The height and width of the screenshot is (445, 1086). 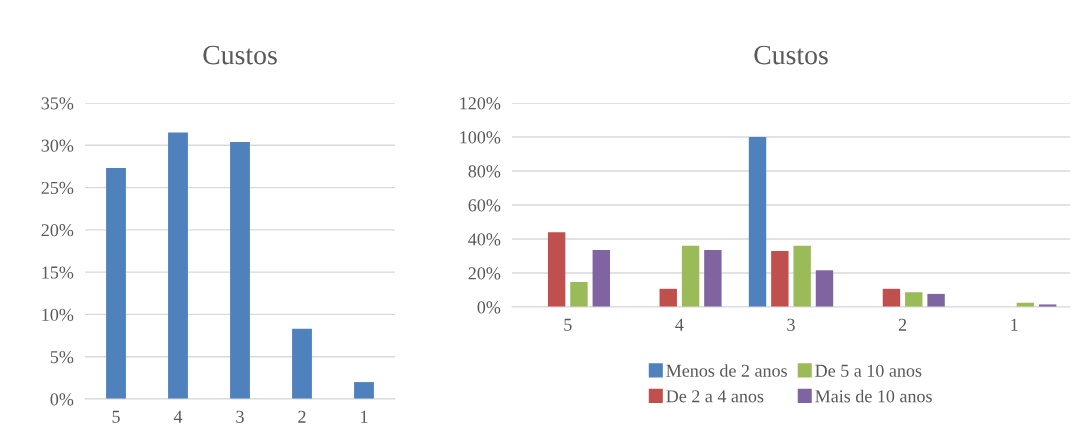 I want to click on legend-label: De 2 a 4 anos, so click(x=715, y=396).